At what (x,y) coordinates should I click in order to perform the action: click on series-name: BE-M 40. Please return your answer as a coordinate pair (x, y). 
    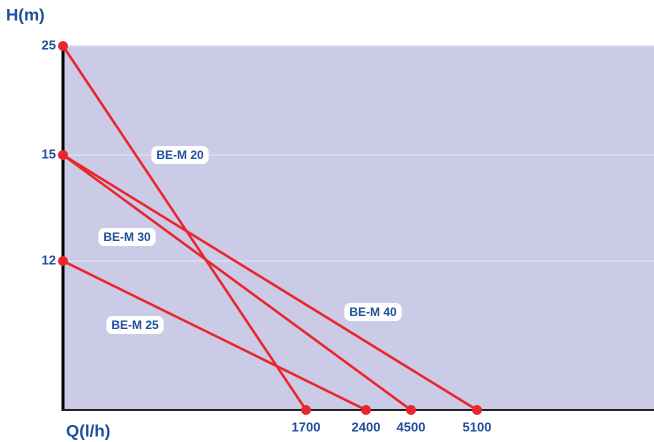
    Looking at the image, I should click on (373, 312).